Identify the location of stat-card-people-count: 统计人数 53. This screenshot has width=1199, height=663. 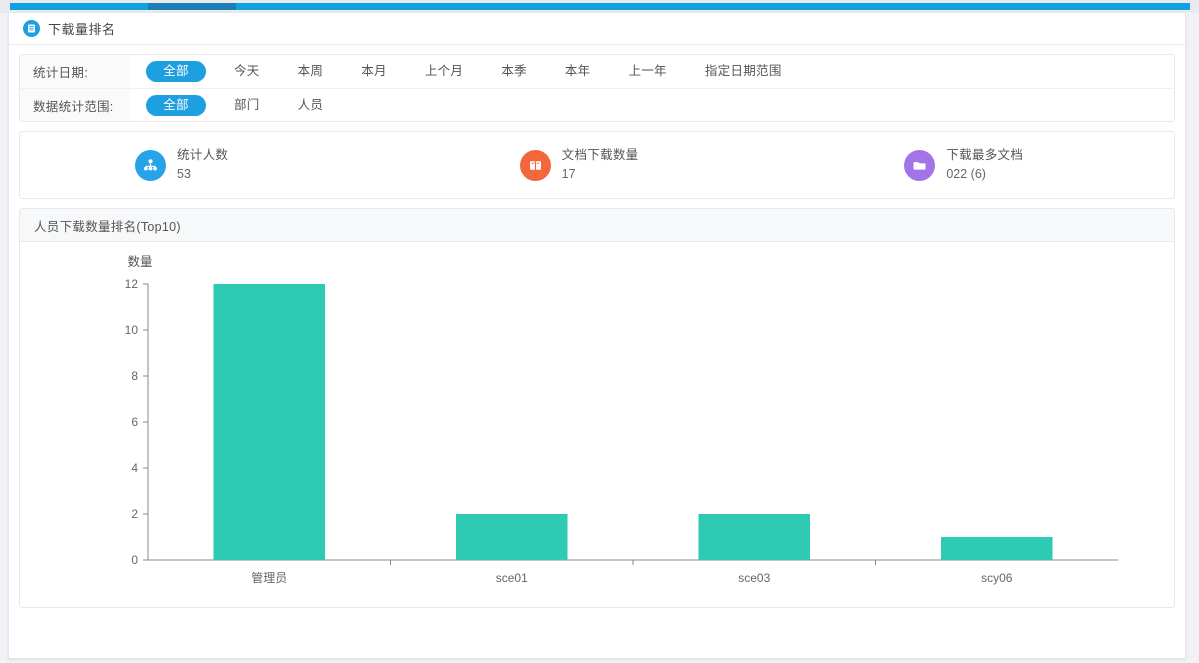
(212, 165).